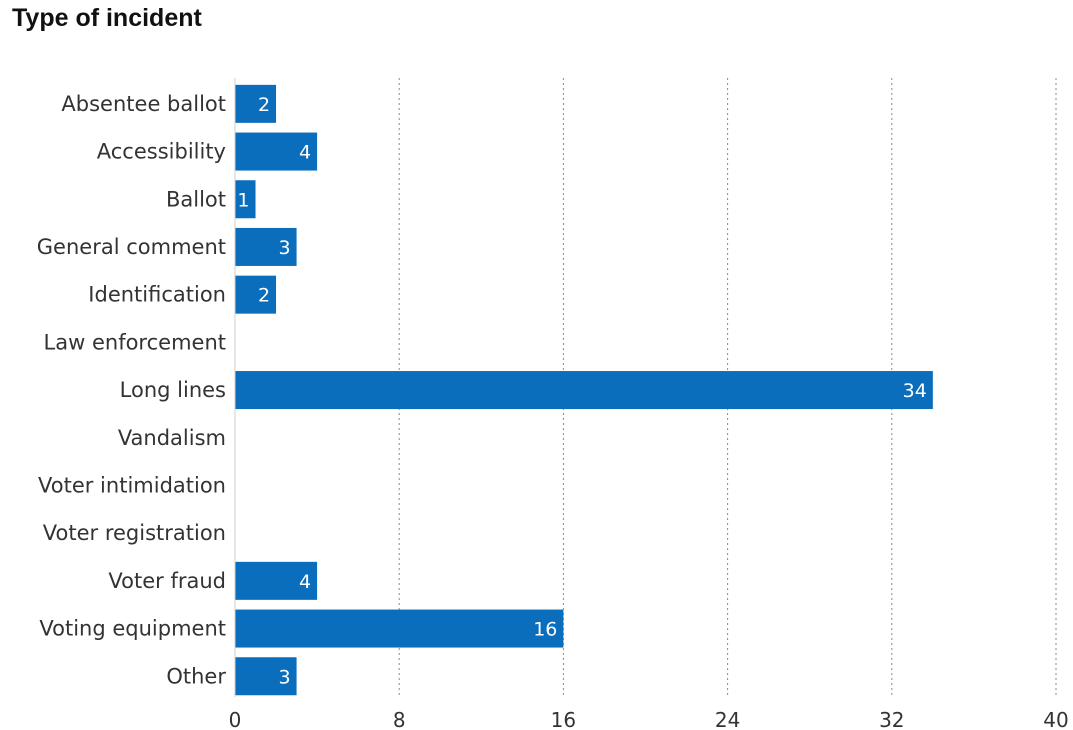 The image size is (1073, 730). What do you see at coordinates (891, 719) in the screenshot?
I see `x-tick-label: 32` at bounding box center [891, 719].